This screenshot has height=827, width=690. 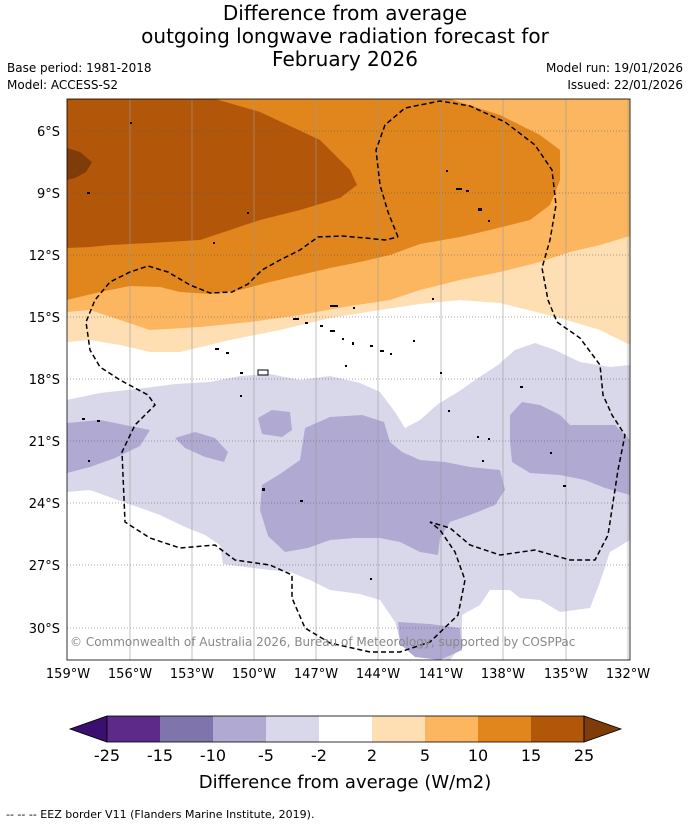 What do you see at coordinates (614, 68) in the screenshot?
I see `model-run-date: Model run: 19/01/2026` at bounding box center [614, 68].